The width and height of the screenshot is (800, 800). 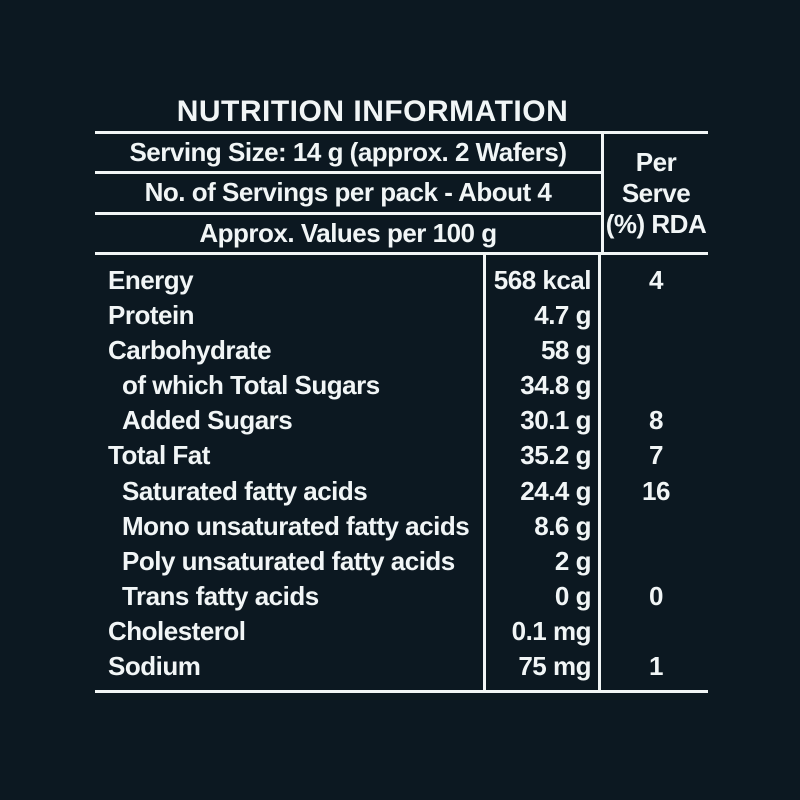 What do you see at coordinates (542, 280) in the screenshot?
I see `nutrient-value: 568 kcal` at bounding box center [542, 280].